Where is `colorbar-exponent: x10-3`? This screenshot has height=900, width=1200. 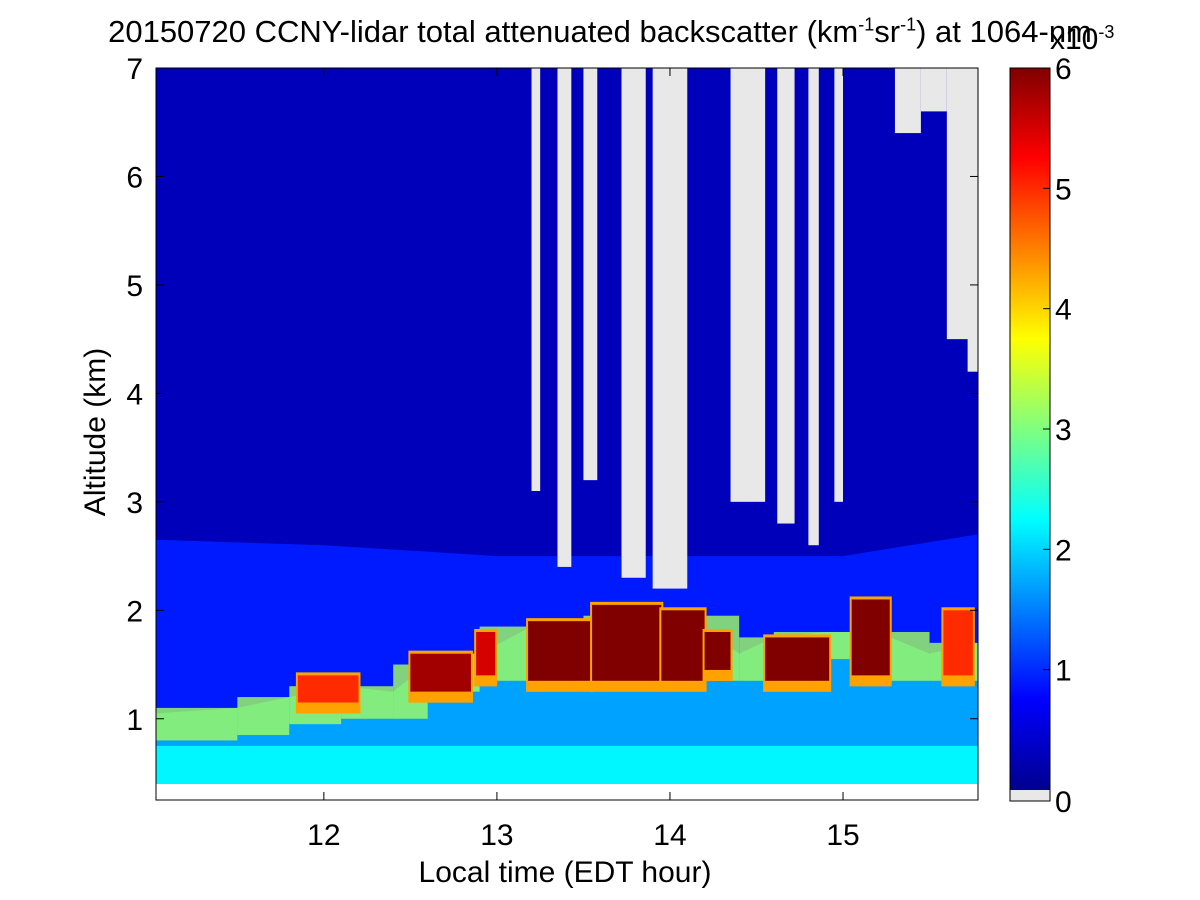 colorbar-exponent: x10-3 is located at coordinates (1082, 39).